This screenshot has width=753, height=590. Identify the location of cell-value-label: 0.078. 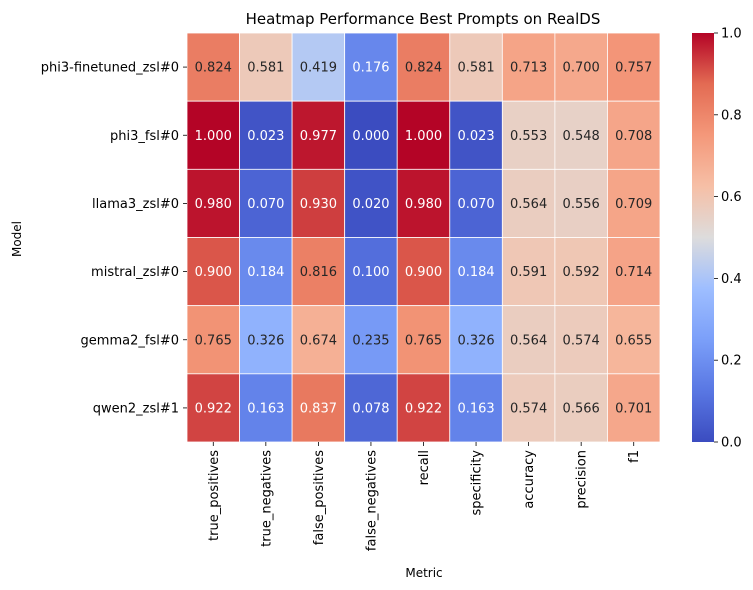
(370, 408).